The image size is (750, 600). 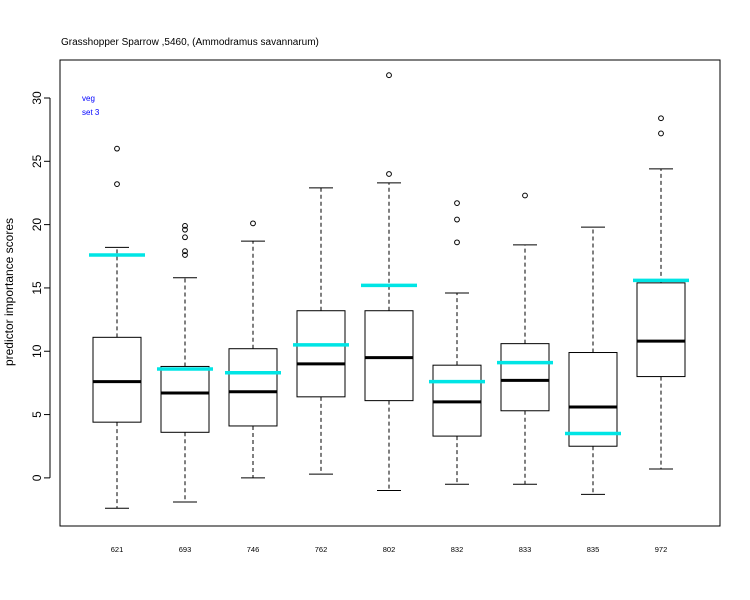 What do you see at coordinates (37, 288) in the screenshot?
I see `y-tick-label: 15` at bounding box center [37, 288].